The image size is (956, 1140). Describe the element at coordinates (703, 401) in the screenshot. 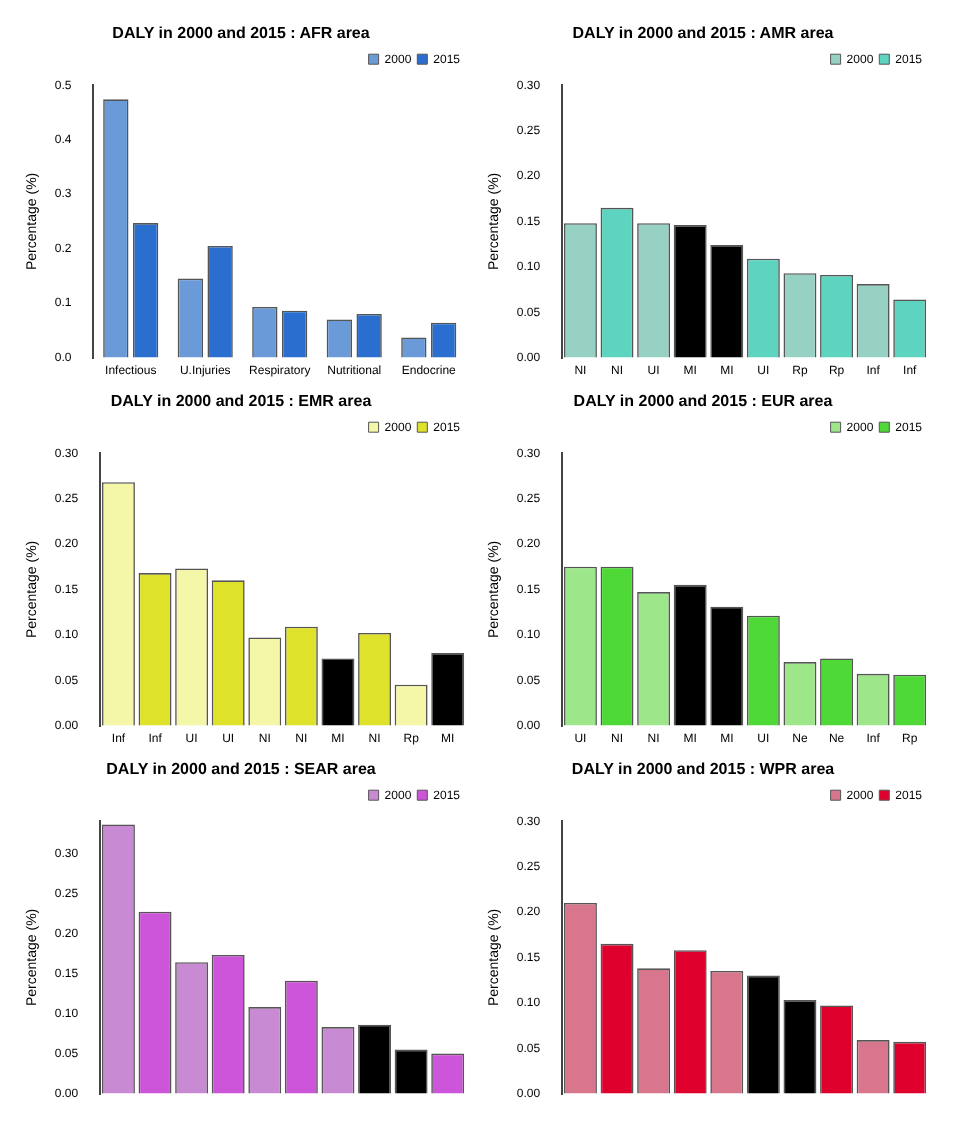

I see `chart-title: DALY in 2000 and 2015 : EUR area` at that location.